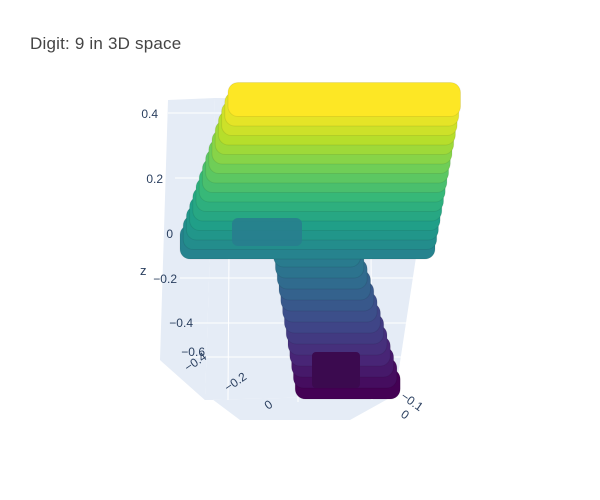 The image size is (600, 500). What do you see at coordinates (193, 352) in the screenshot?
I see `z-tick: −0.6` at bounding box center [193, 352].